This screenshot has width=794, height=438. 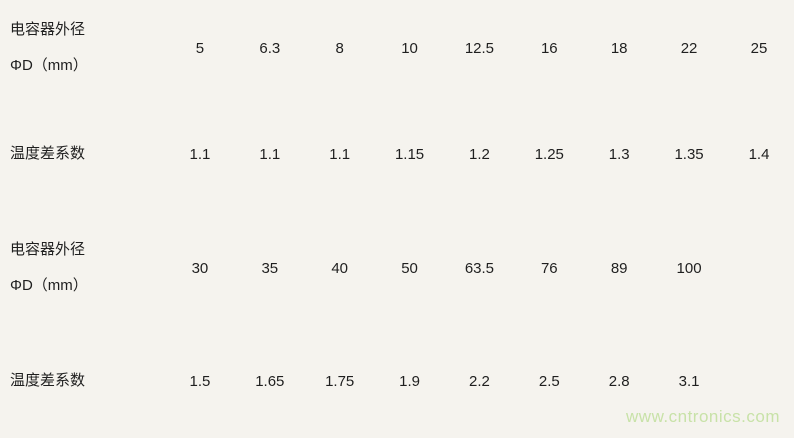 I want to click on value-cell: 63.5, so click(x=479, y=268).